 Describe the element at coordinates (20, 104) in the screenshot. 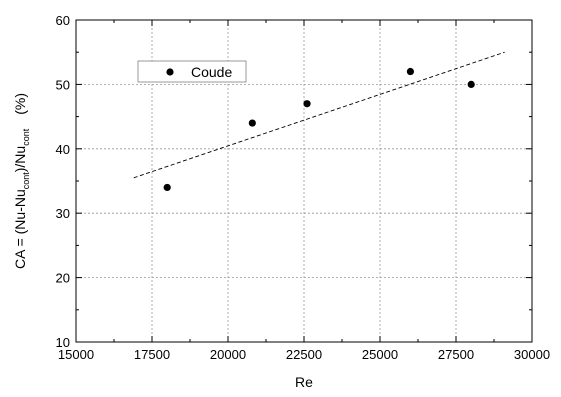

I see `y-axis-label-unit: (%)` at that location.